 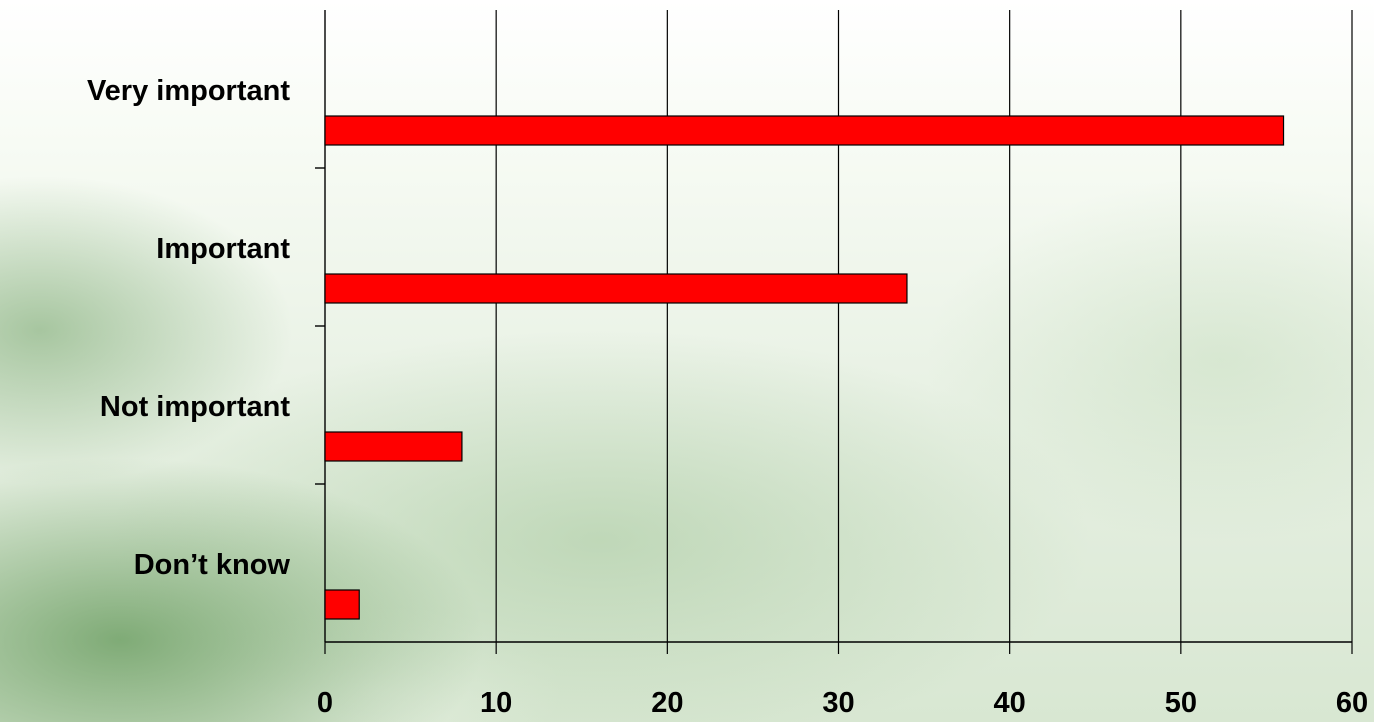 I want to click on bar-very-important, so click(x=804, y=130).